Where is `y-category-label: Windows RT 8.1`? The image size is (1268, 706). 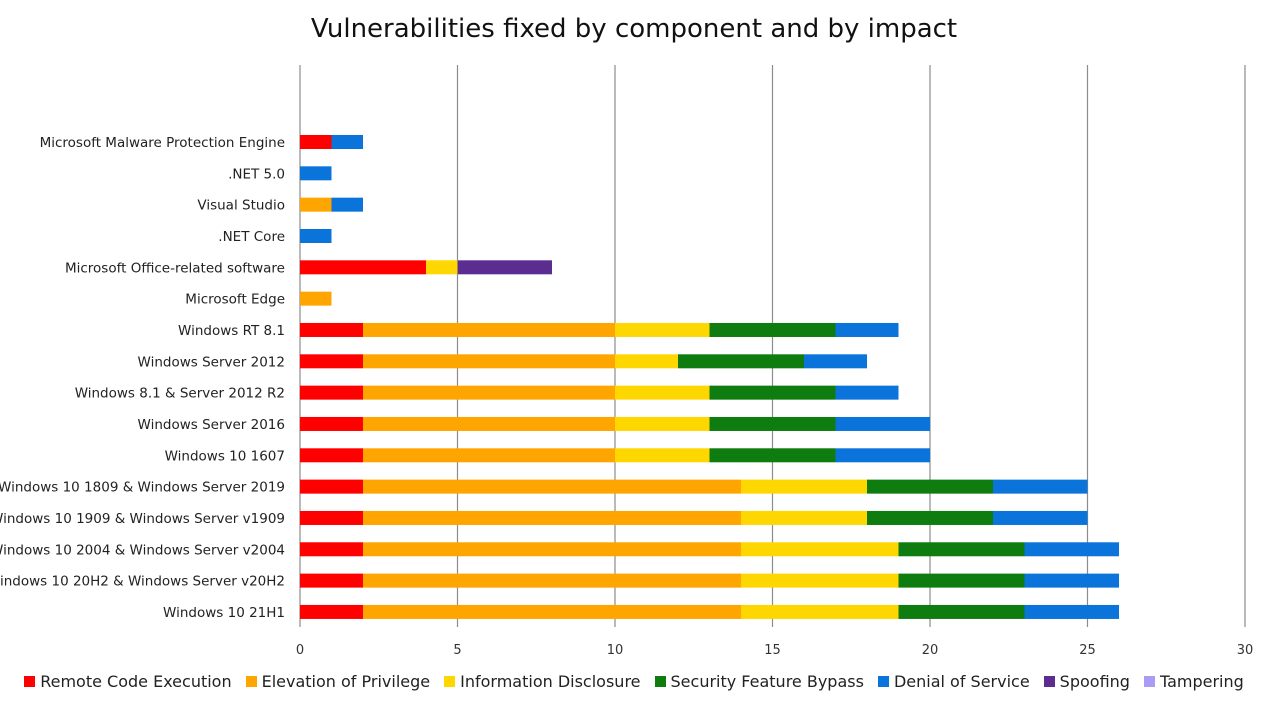 y-category-label: Windows RT 8.1 is located at coordinates (231, 331).